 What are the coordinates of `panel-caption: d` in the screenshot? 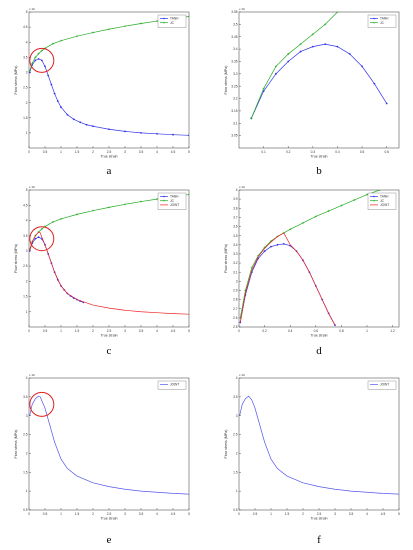 It's located at (319, 351).